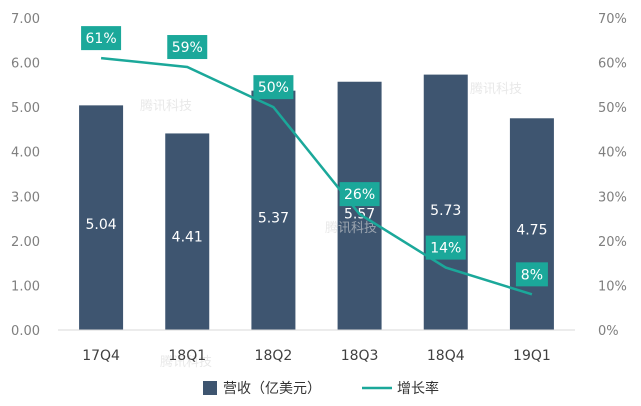 This screenshot has height=406, width=641. What do you see at coordinates (25, 108) in the screenshot?
I see `y-left-tick-label: 5.00` at bounding box center [25, 108].